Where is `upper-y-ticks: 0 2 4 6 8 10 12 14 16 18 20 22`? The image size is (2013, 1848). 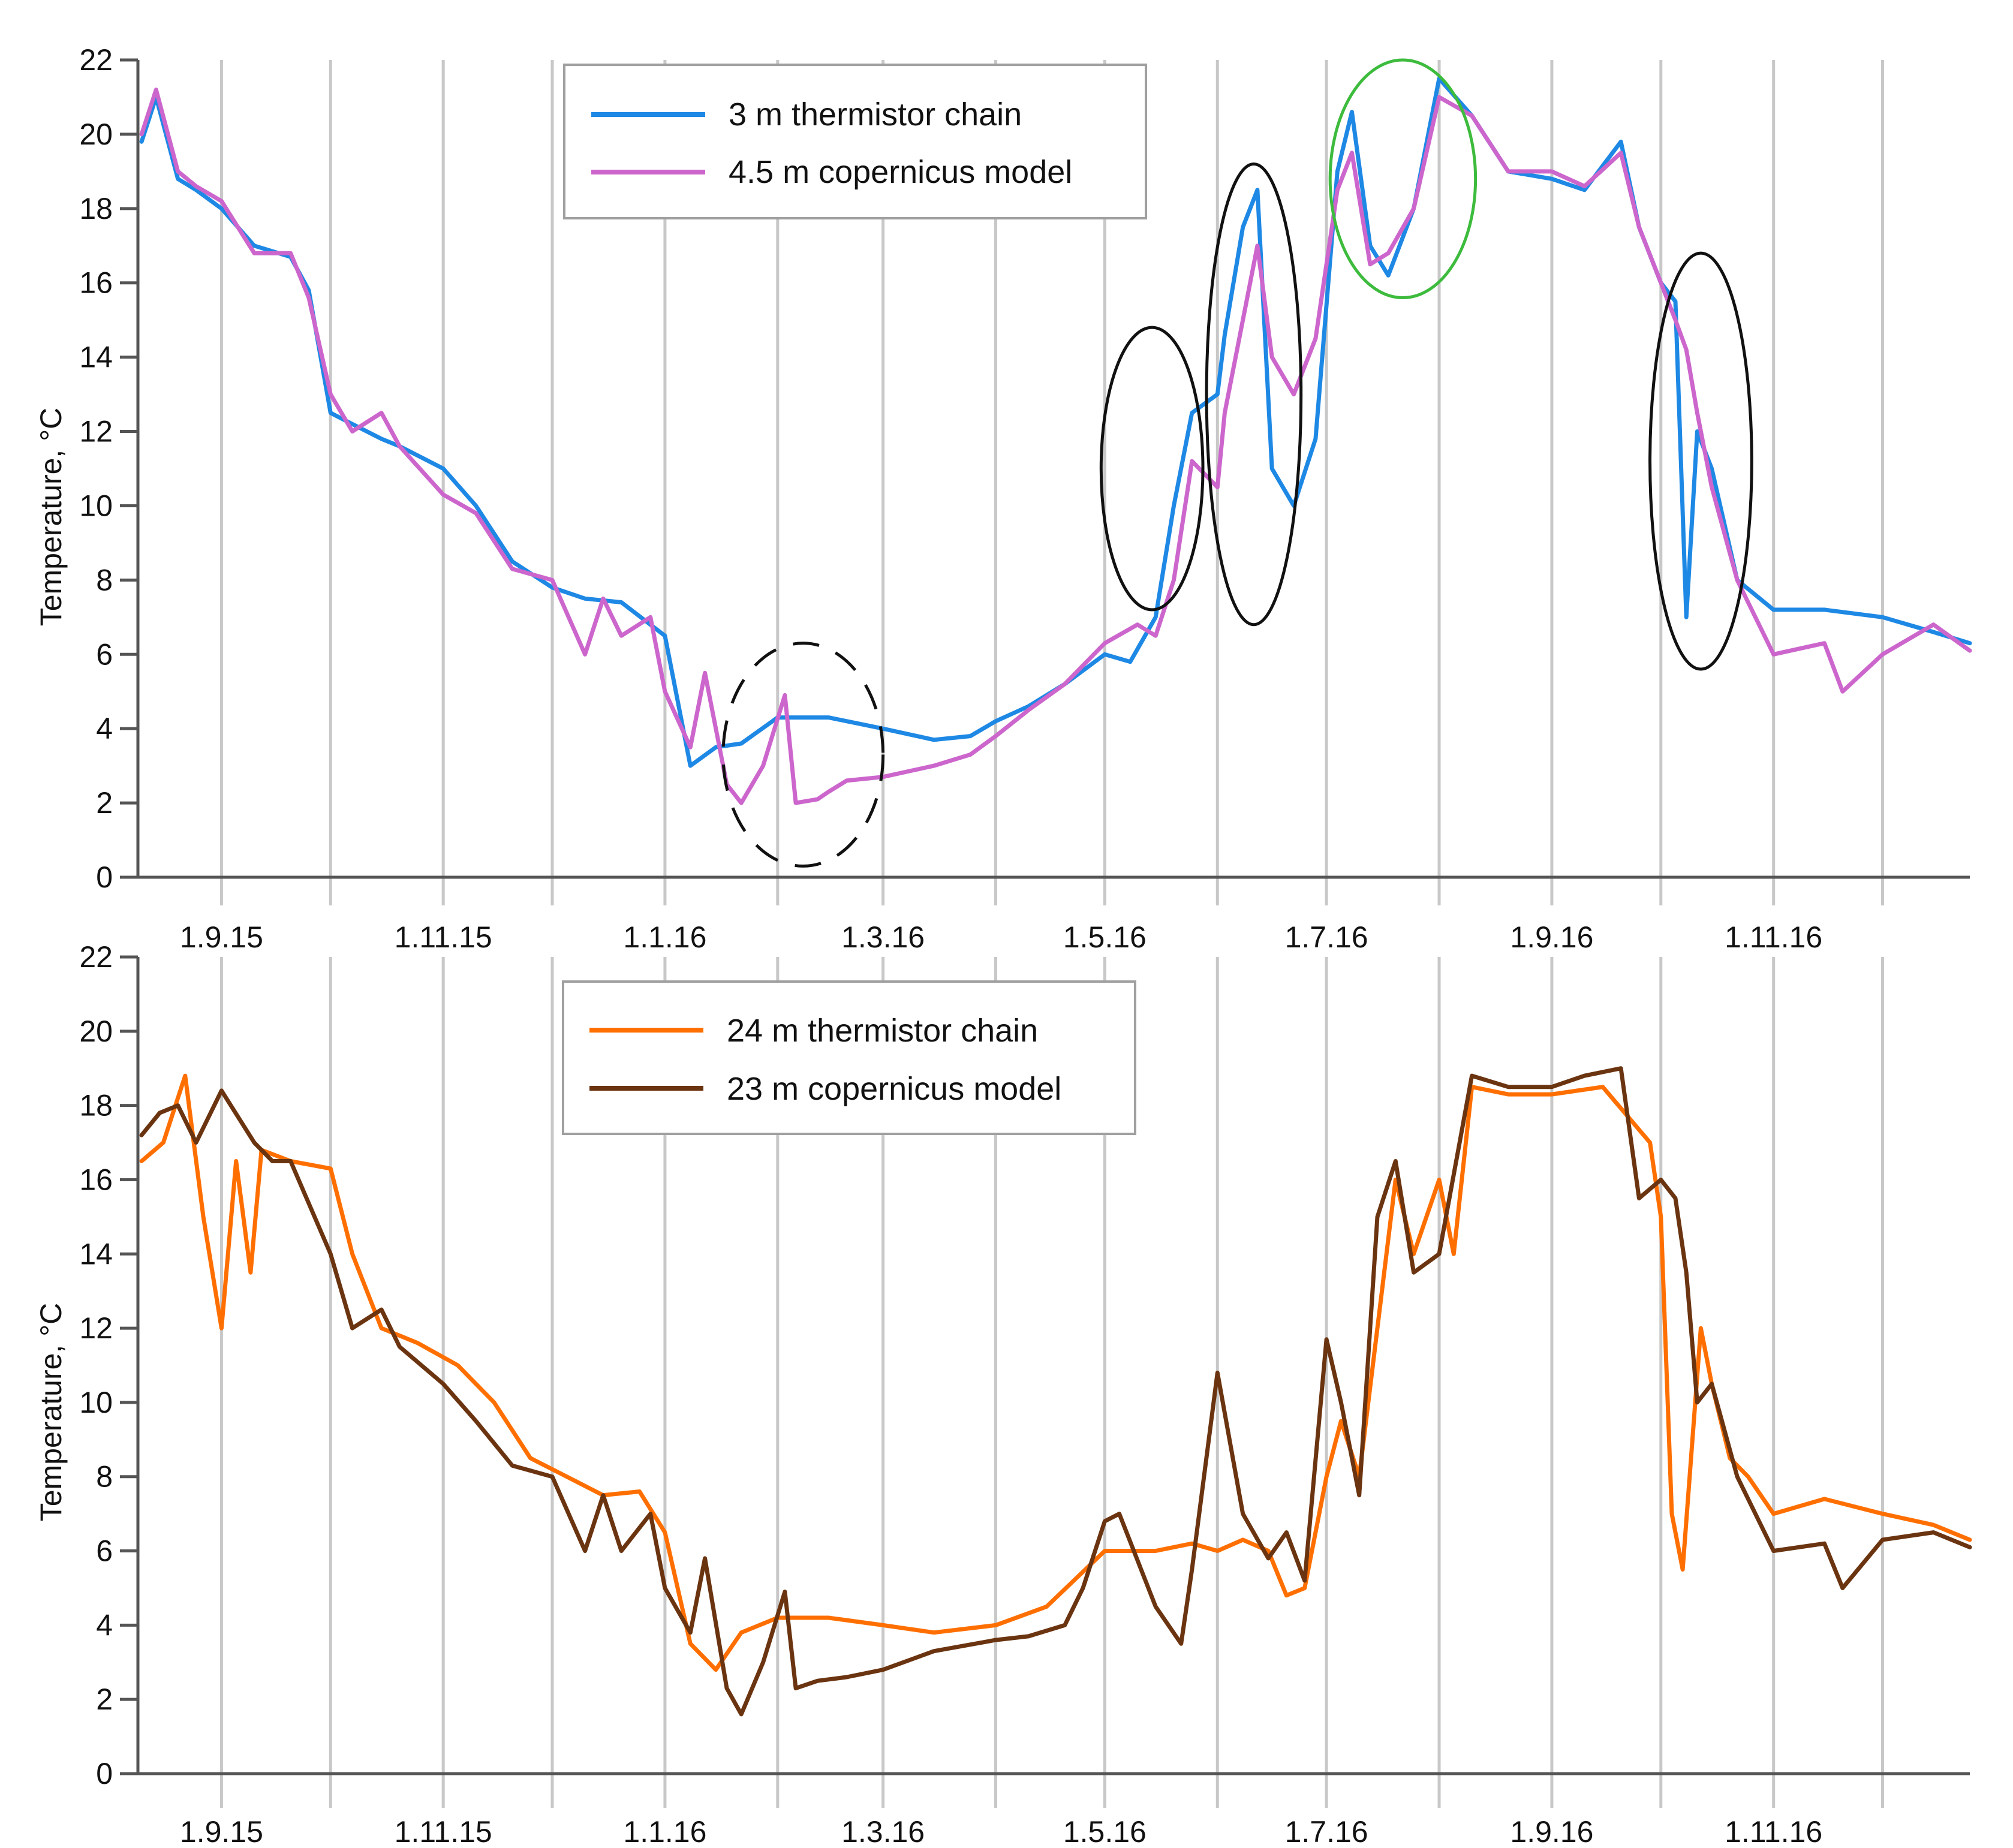
upper-y-ticks: 0 2 4 6 8 10 12 14 16 18 20 22 is located at coordinates (109, 468).